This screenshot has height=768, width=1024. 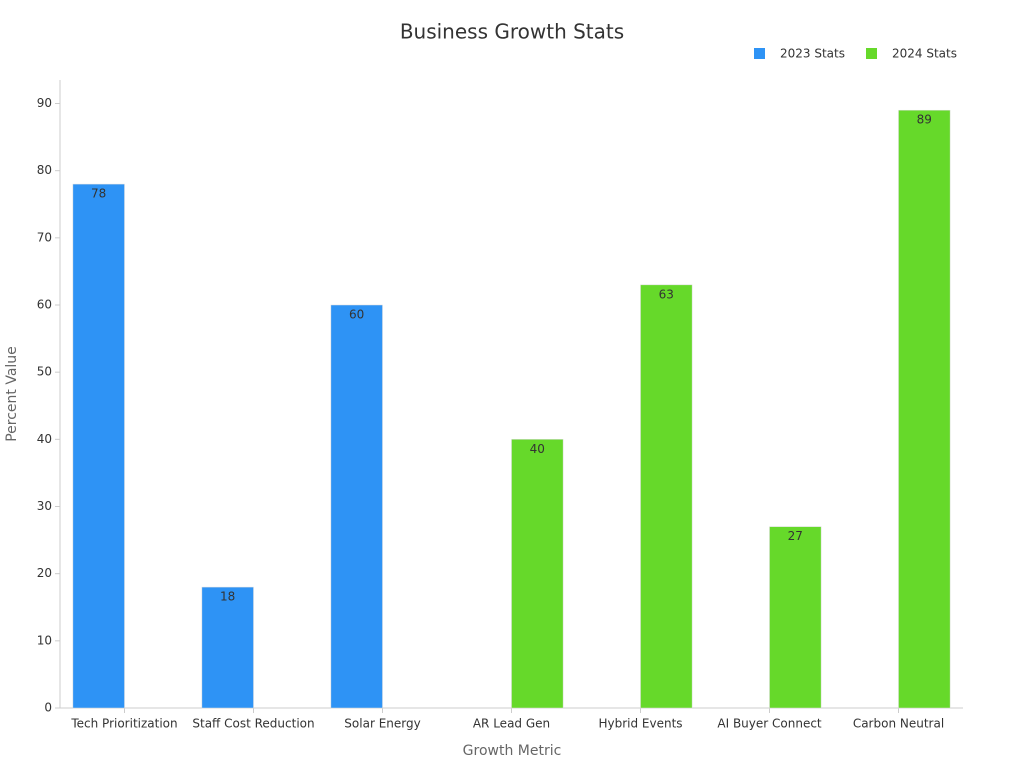 What do you see at coordinates (382, 724) in the screenshot?
I see `x-tick-label: Solar Energy` at bounding box center [382, 724].